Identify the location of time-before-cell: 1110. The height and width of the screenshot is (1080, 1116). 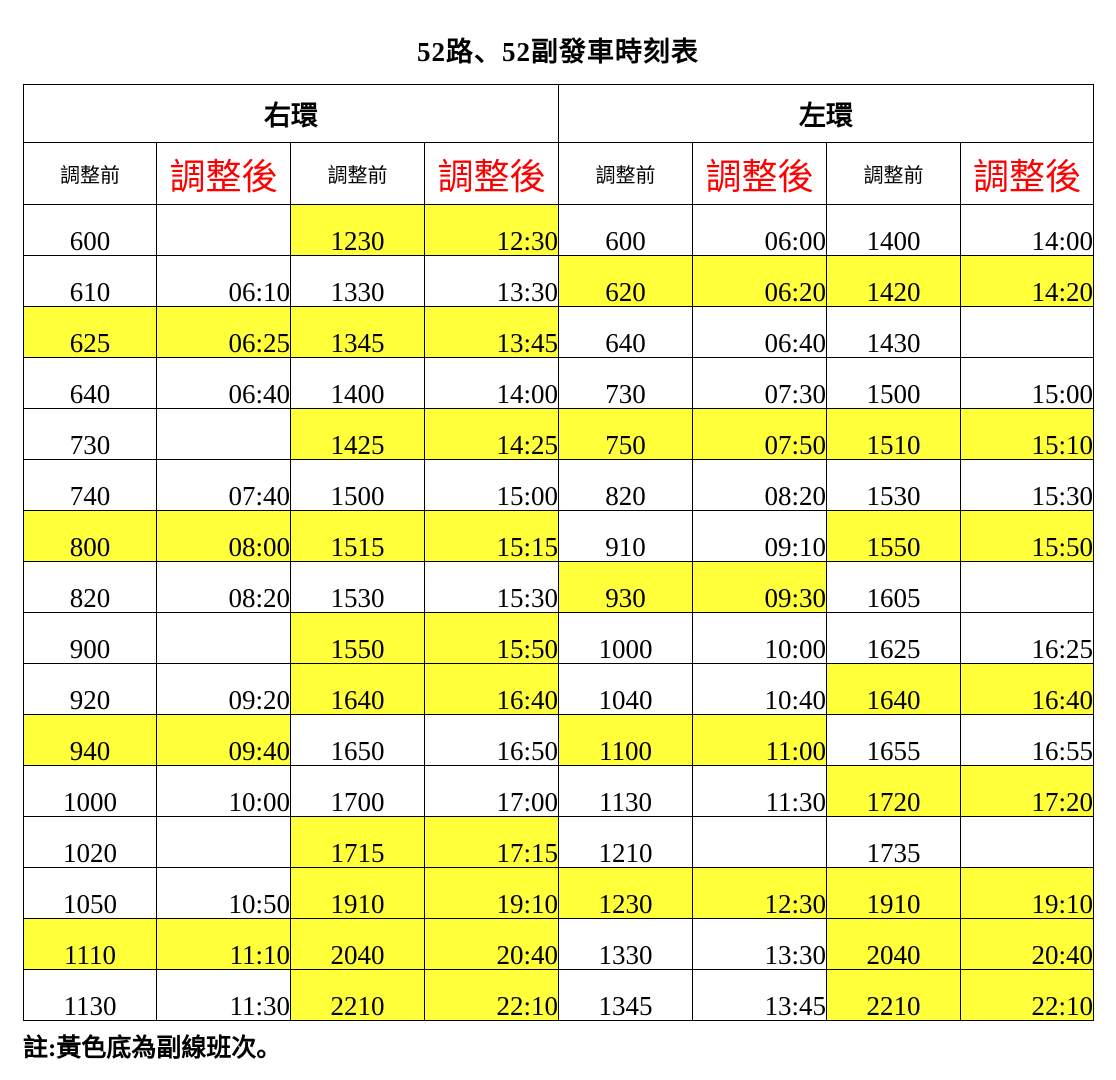
(90, 944).